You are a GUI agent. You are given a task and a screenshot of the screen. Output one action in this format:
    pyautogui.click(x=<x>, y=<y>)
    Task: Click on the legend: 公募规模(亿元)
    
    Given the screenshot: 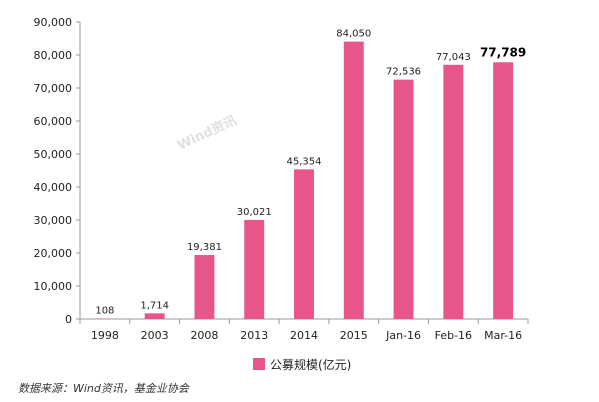 What is the action you would take?
    pyautogui.click(x=302, y=364)
    